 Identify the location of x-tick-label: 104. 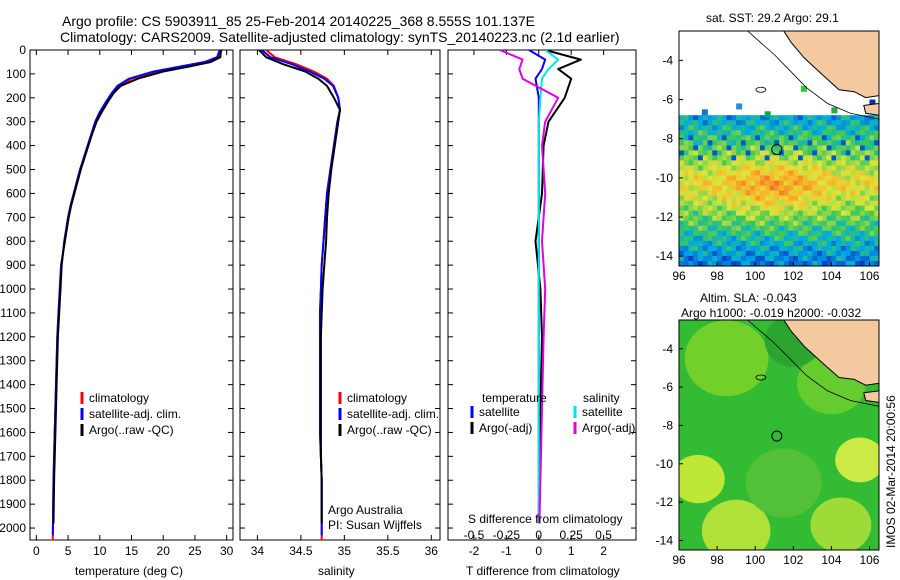
(831, 276).